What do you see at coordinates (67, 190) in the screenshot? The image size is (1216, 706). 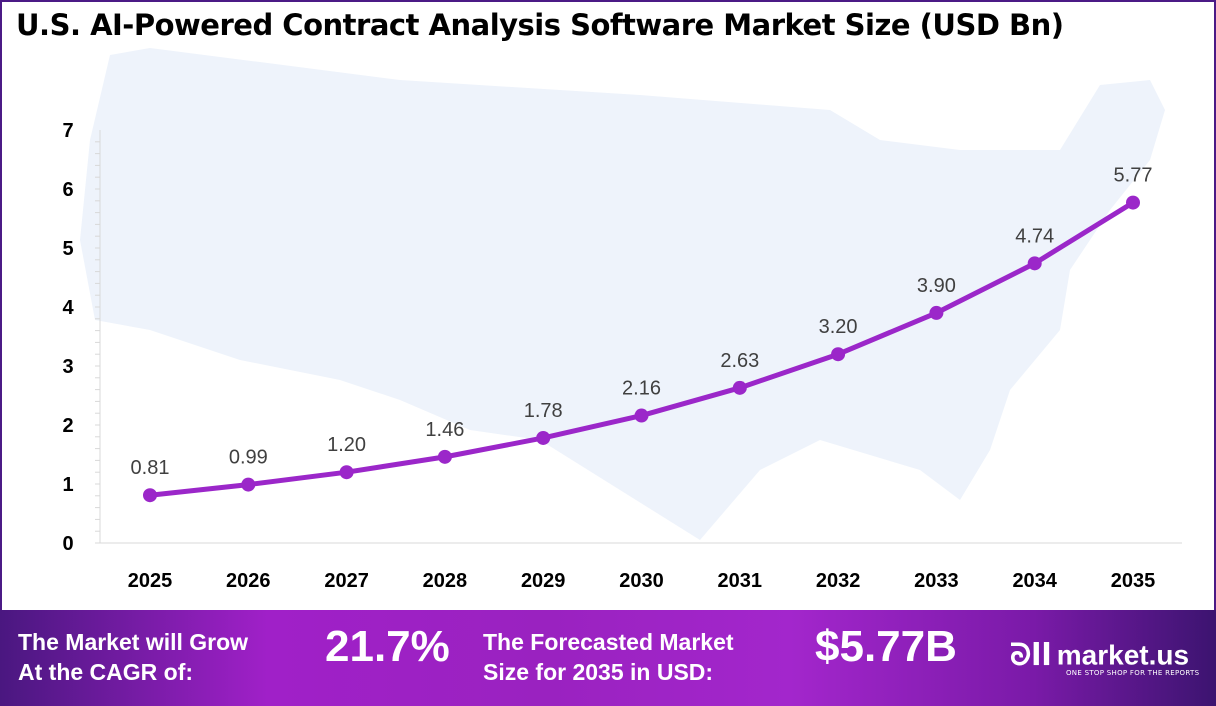 I see `y-tick-label: 6` at bounding box center [67, 190].